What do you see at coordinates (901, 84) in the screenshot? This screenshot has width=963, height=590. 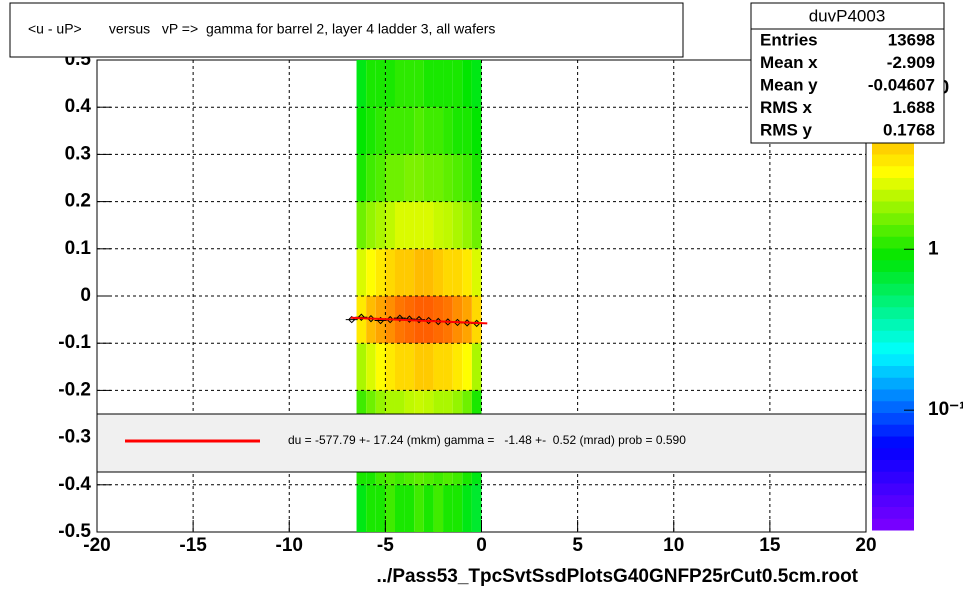 I see `stats-value: -0.04607` at bounding box center [901, 84].